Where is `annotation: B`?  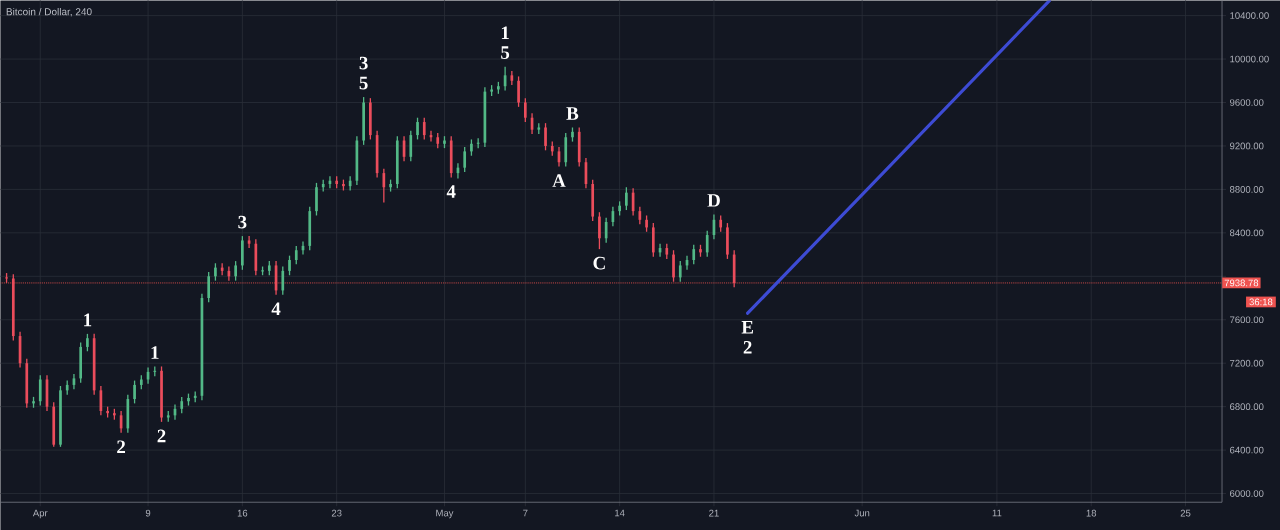 annotation: B is located at coordinates (572, 113).